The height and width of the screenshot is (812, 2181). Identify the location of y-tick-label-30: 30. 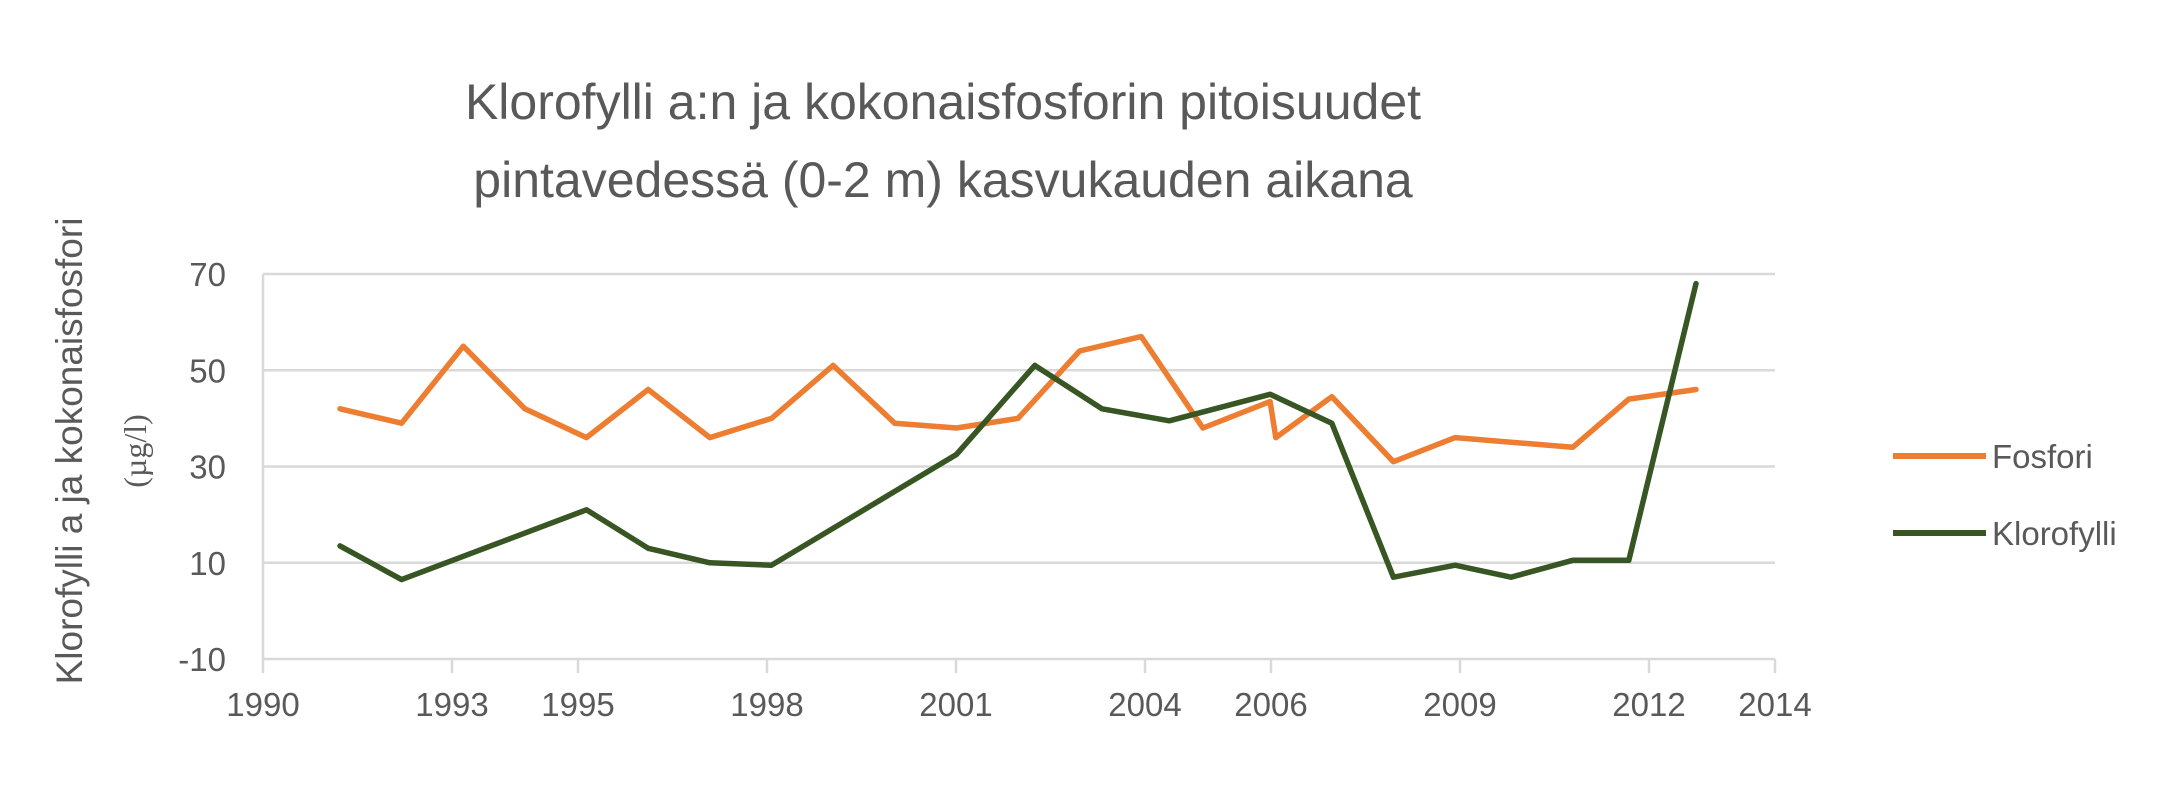
(207, 467).